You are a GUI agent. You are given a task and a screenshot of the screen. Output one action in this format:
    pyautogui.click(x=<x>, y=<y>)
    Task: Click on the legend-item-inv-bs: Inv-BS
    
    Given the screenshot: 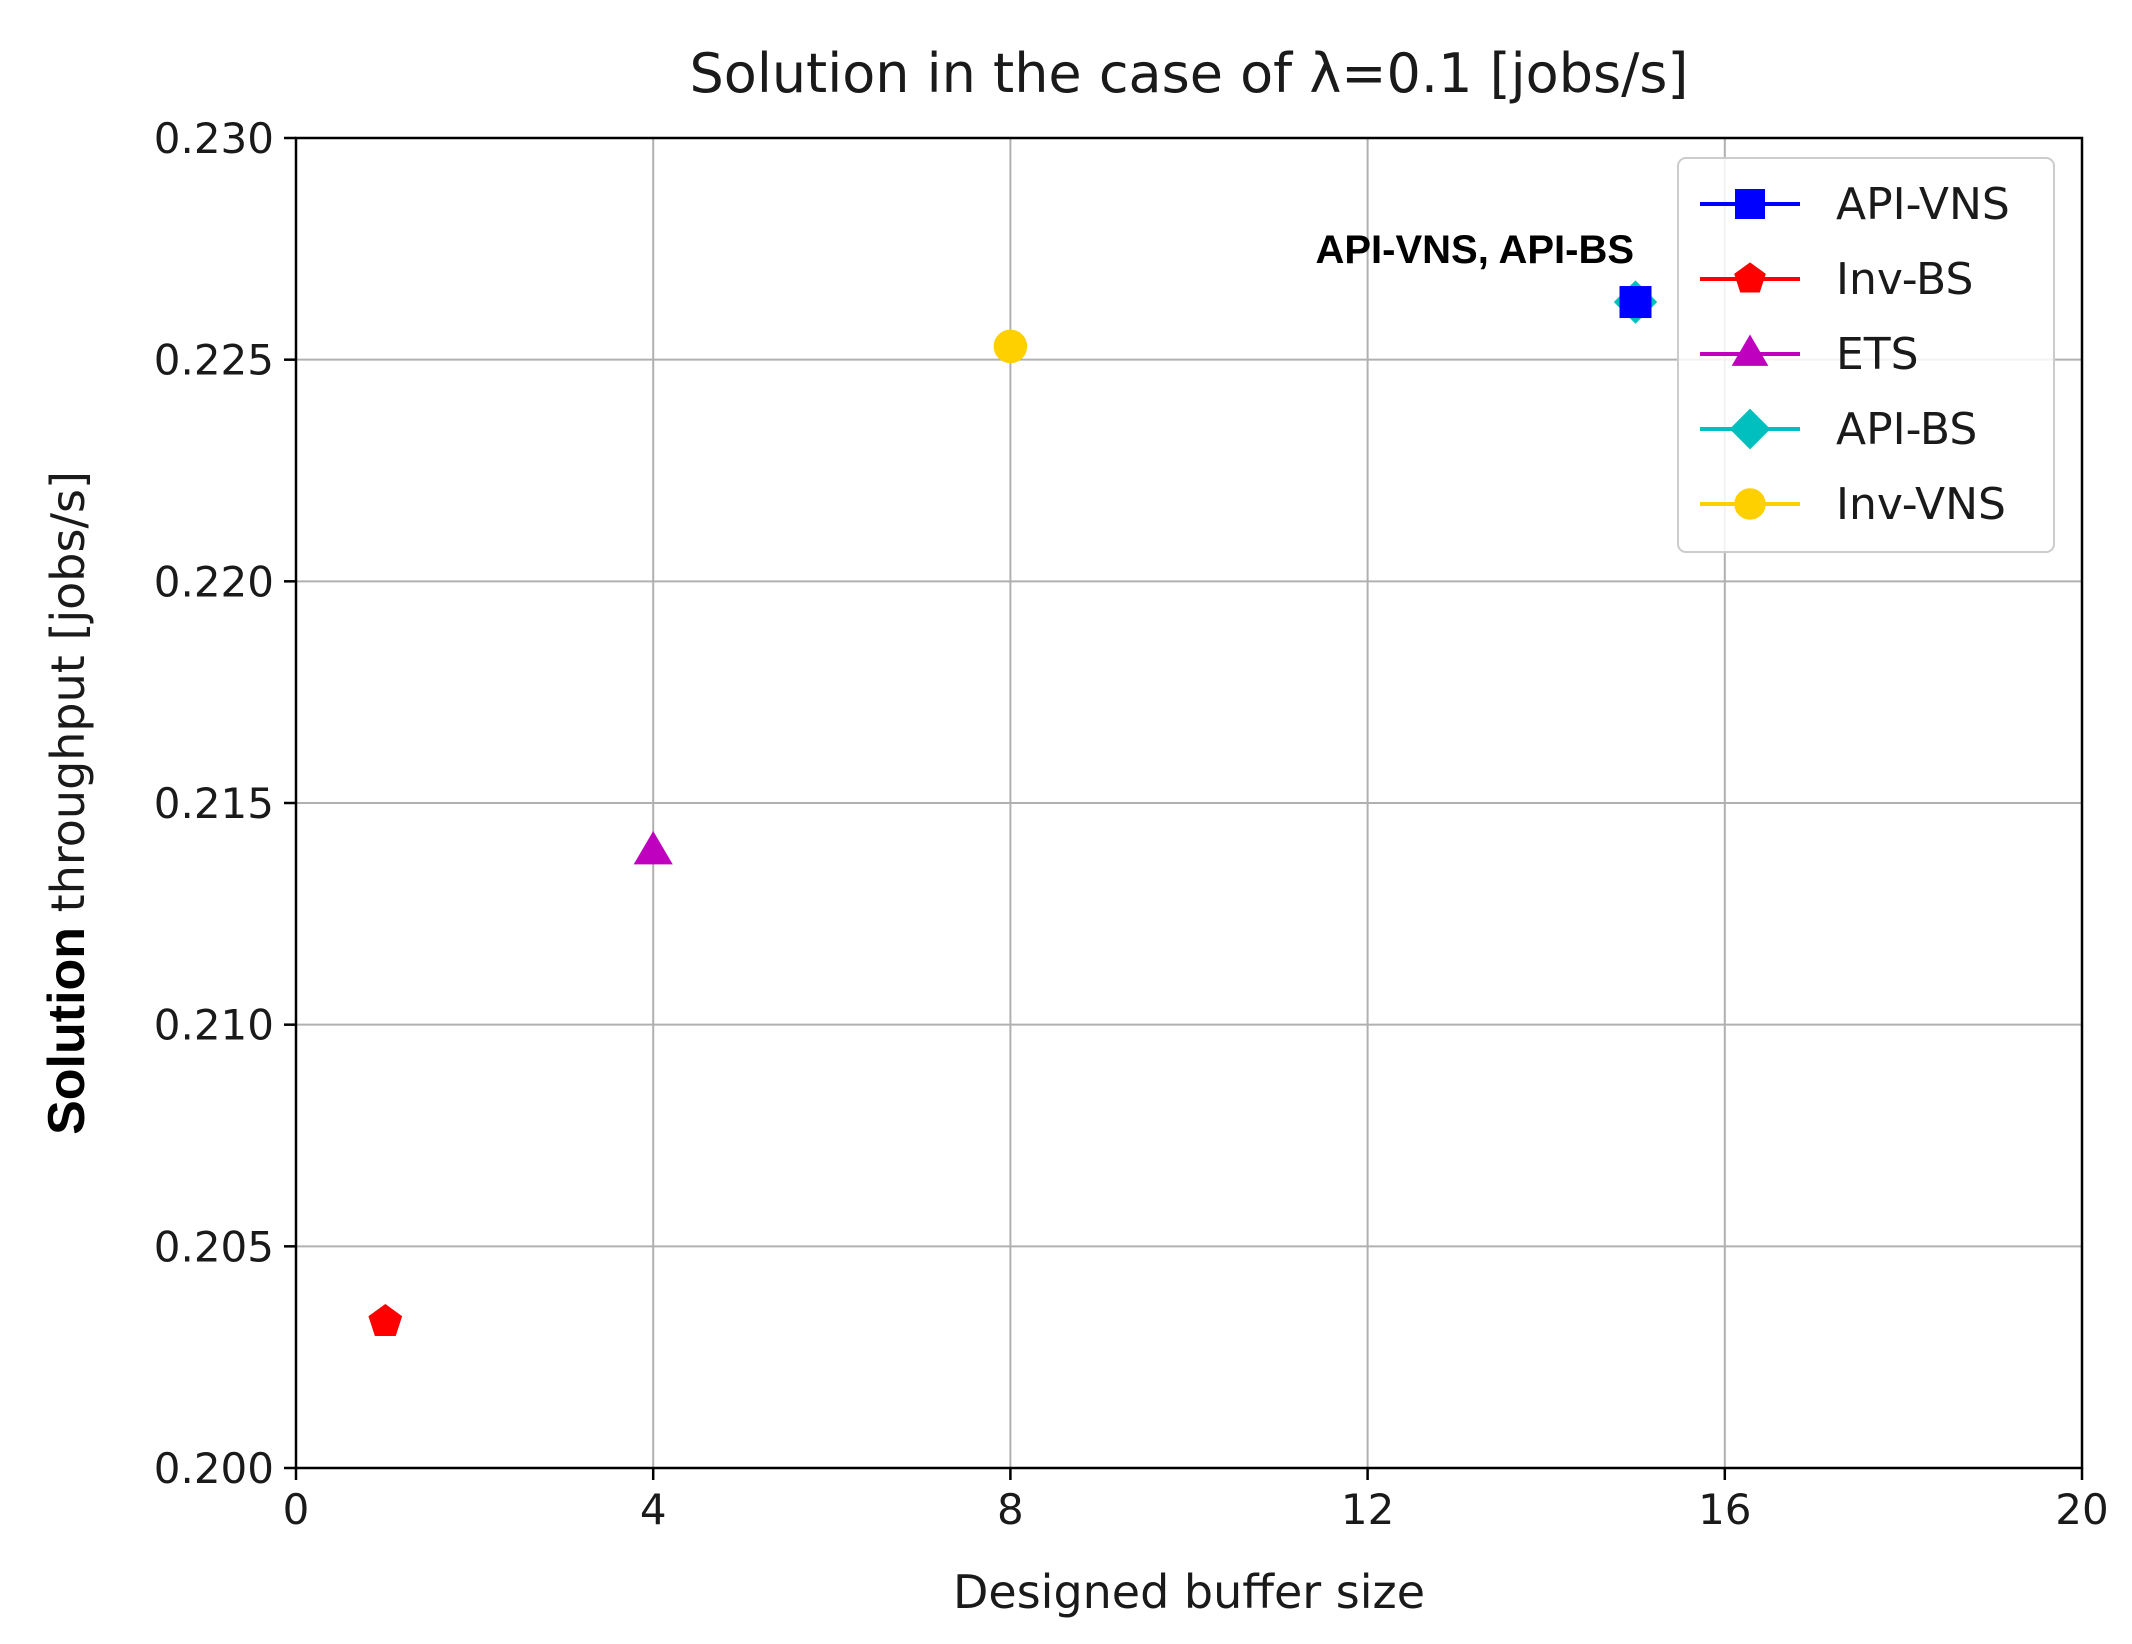 What is the action you would take?
    pyautogui.click(x=1836, y=279)
    